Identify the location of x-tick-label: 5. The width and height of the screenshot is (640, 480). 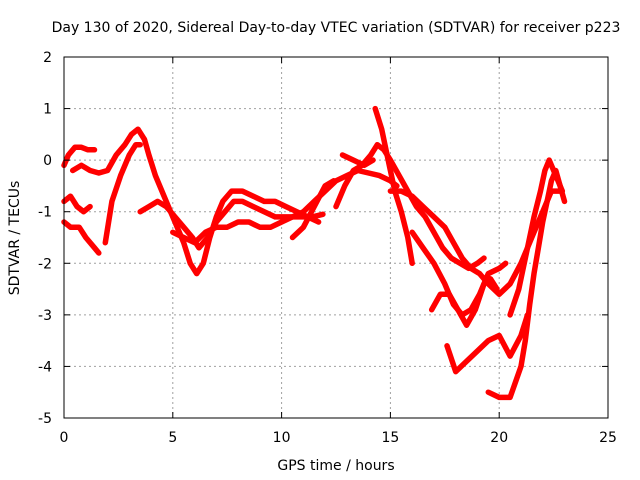
(172, 438).